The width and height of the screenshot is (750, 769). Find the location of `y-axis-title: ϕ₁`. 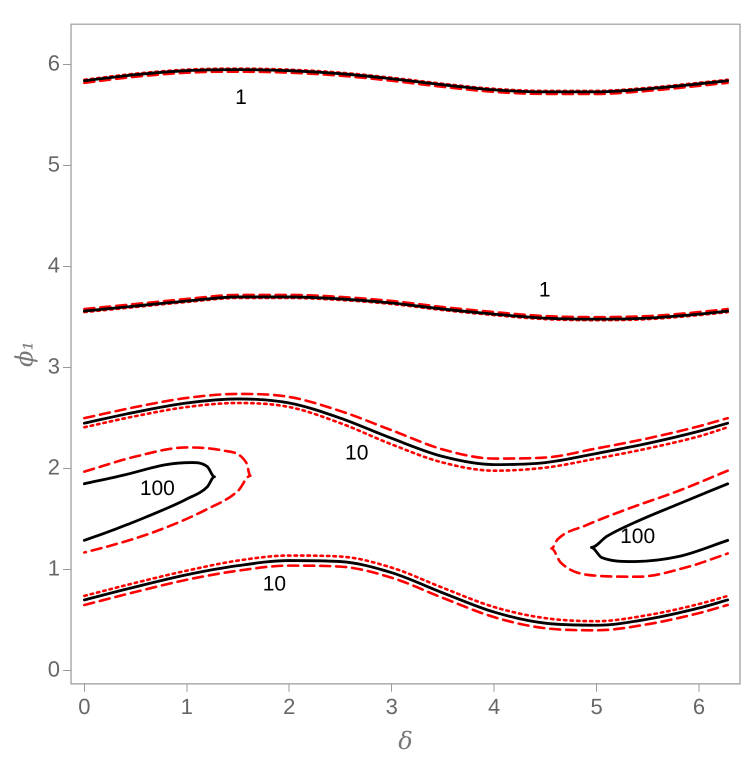

y-axis-title: ϕ₁ is located at coordinates (24, 354).